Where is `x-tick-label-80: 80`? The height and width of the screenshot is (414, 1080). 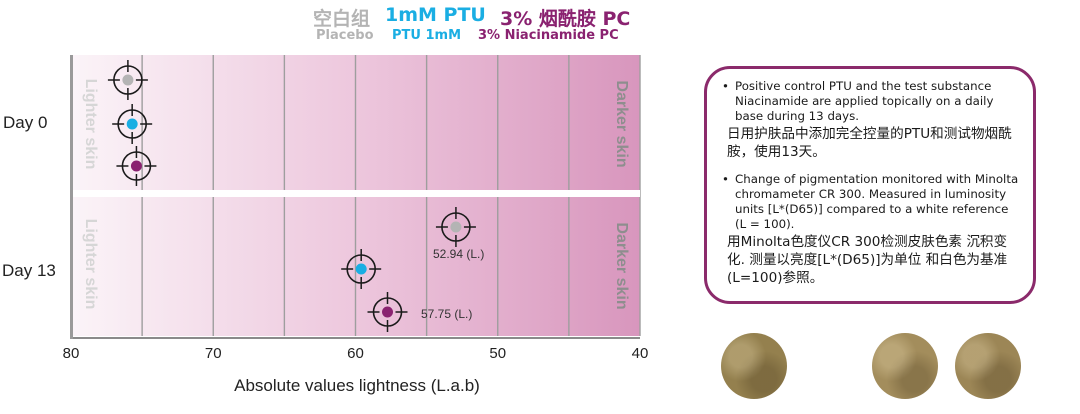 x-tick-label-80: 80 is located at coordinates (71, 353).